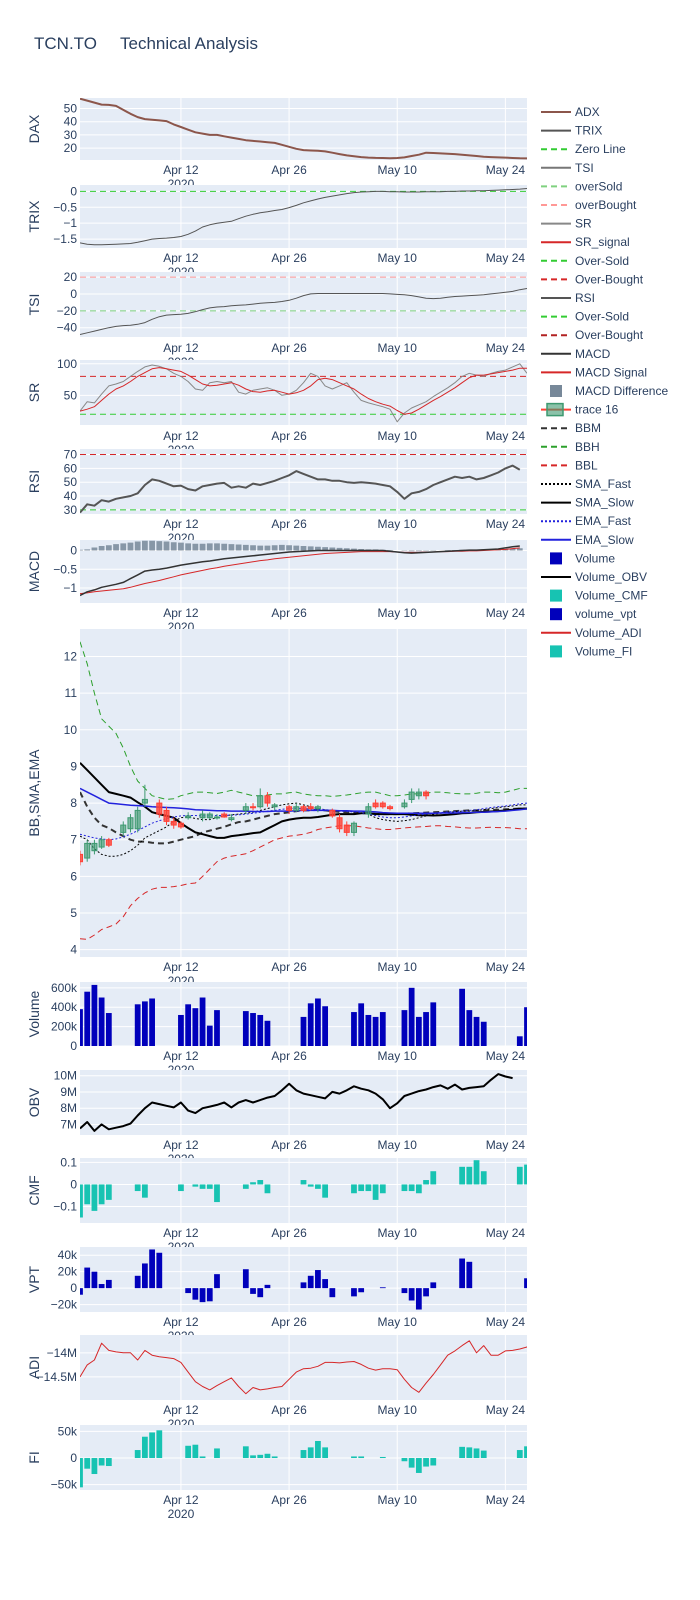  Describe the element at coordinates (587, 540) in the screenshot. I see `legend-item: EMA_Slow` at that location.